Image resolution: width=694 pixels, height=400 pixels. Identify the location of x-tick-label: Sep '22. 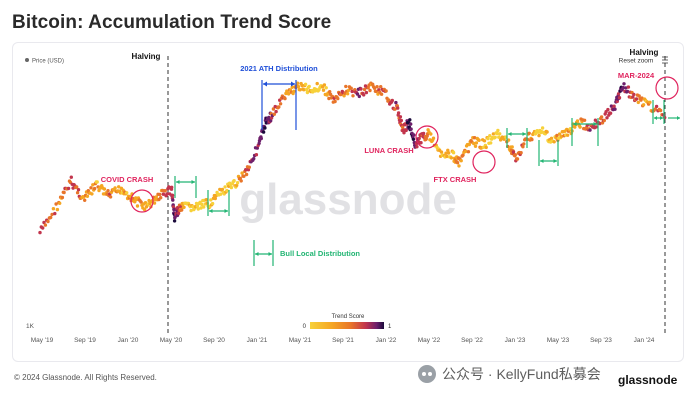
(472, 340).